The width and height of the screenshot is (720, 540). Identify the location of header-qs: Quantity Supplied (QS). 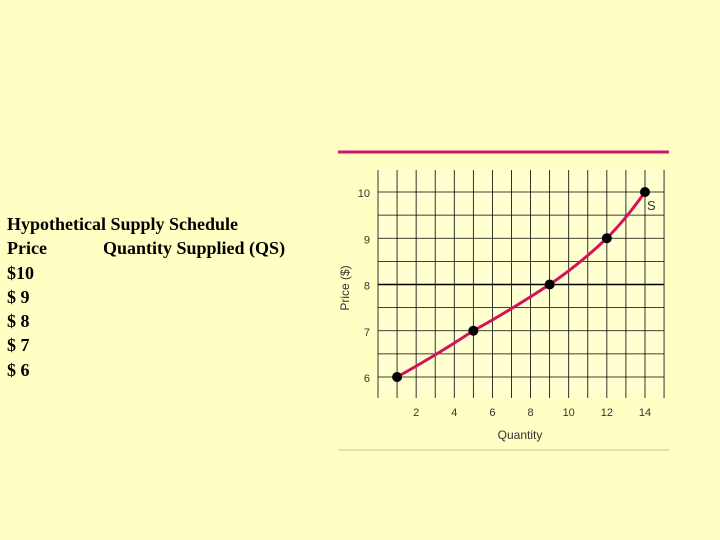
(194, 248).